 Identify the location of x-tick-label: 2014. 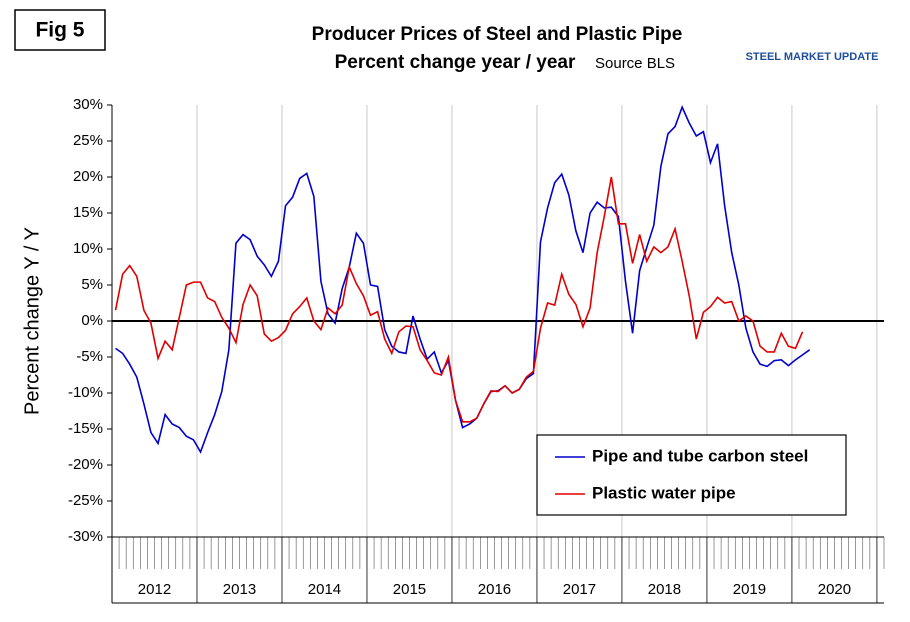
(324, 589).